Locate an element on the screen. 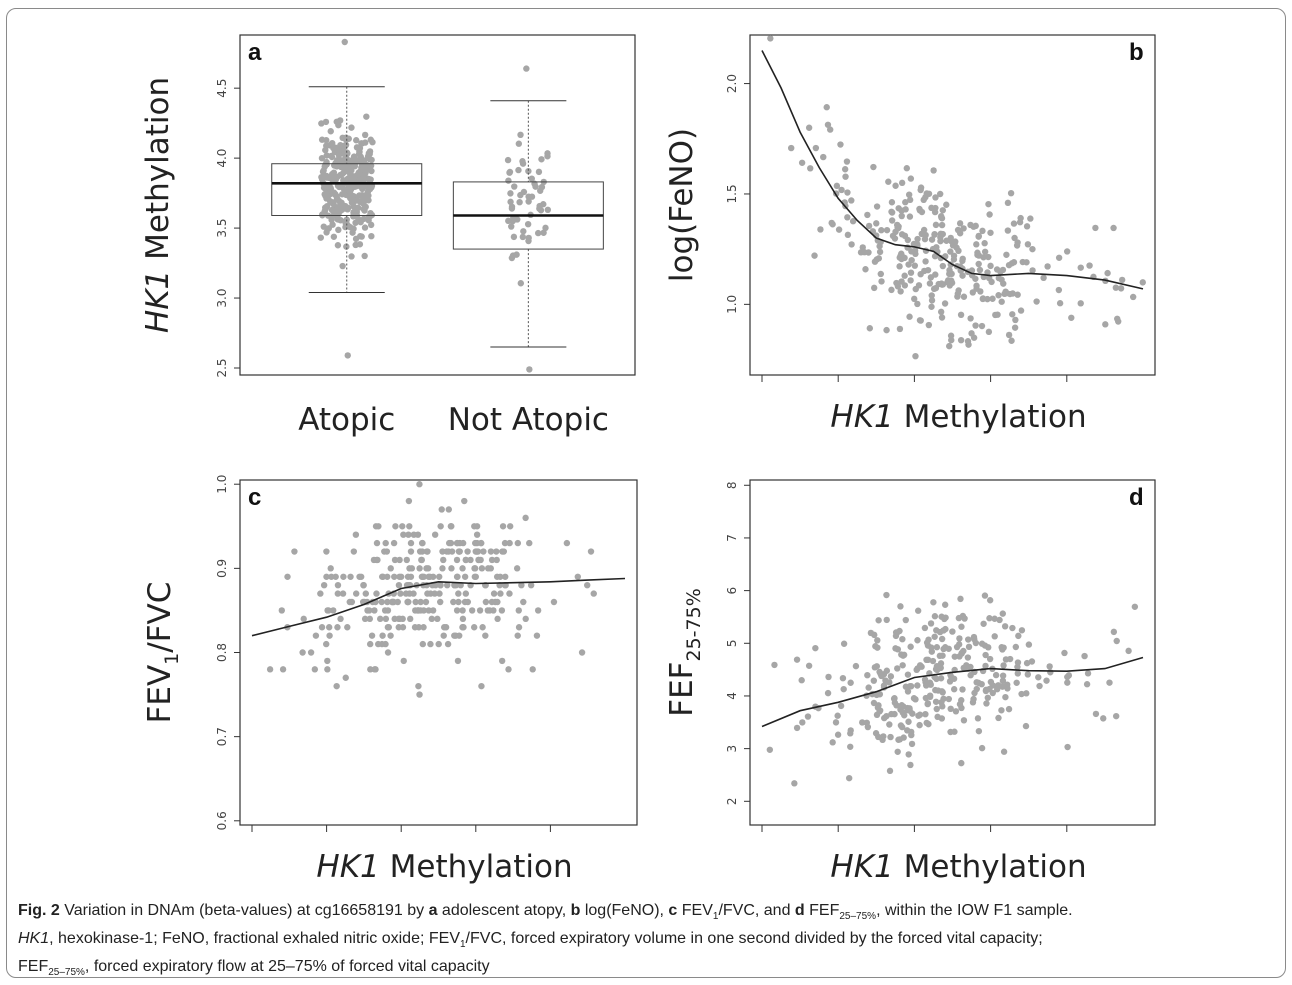 The image size is (1292, 985). caption-text: , within the IOW F1 sample. is located at coordinates (974, 910).